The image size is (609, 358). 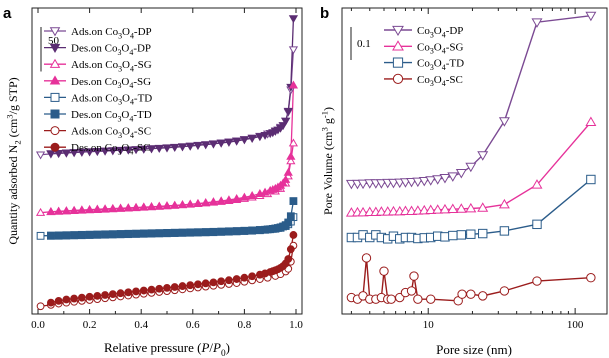 What do you see at coordinates (40, 155) in the screenshot?
I see `data-point-ads-on-co3o4-dp` at bounding box center [40, 155].